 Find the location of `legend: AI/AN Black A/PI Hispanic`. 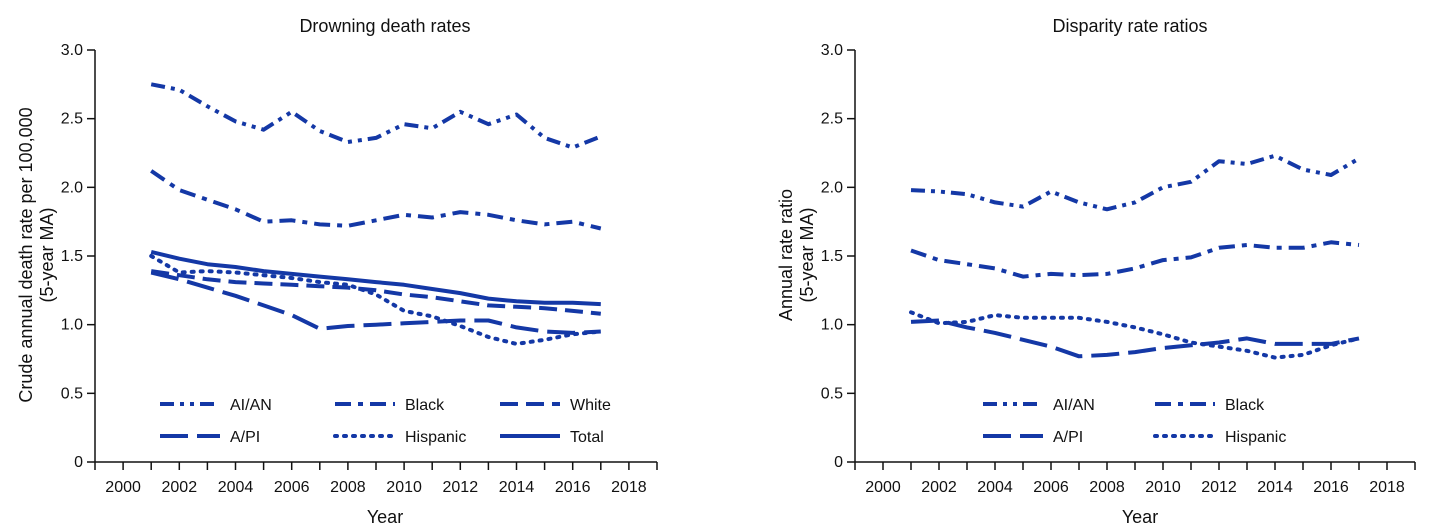

legend: AI/AN Black A/PI Hispanic is located at coordinates (1134, 421).